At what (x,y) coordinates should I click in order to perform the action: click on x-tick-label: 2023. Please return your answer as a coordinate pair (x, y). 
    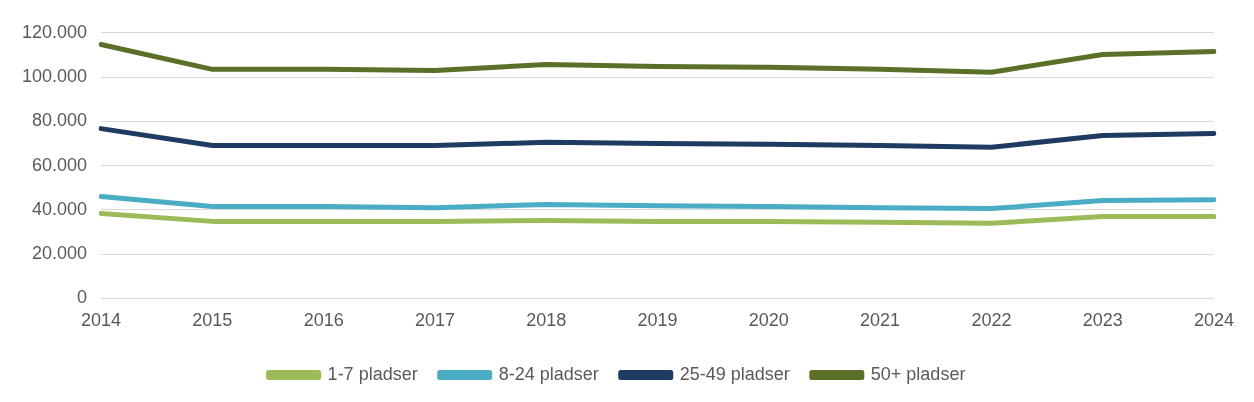
    Looking at the image, I should click on (1102, 320).